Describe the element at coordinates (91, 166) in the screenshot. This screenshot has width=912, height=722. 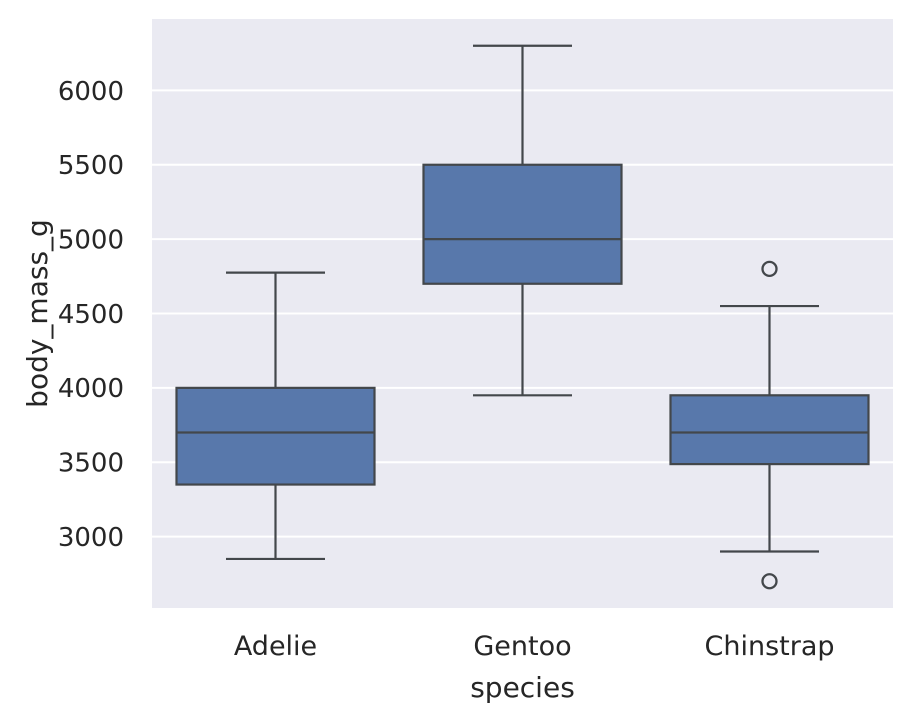
I see `y-tick-label: 5500` at that location.